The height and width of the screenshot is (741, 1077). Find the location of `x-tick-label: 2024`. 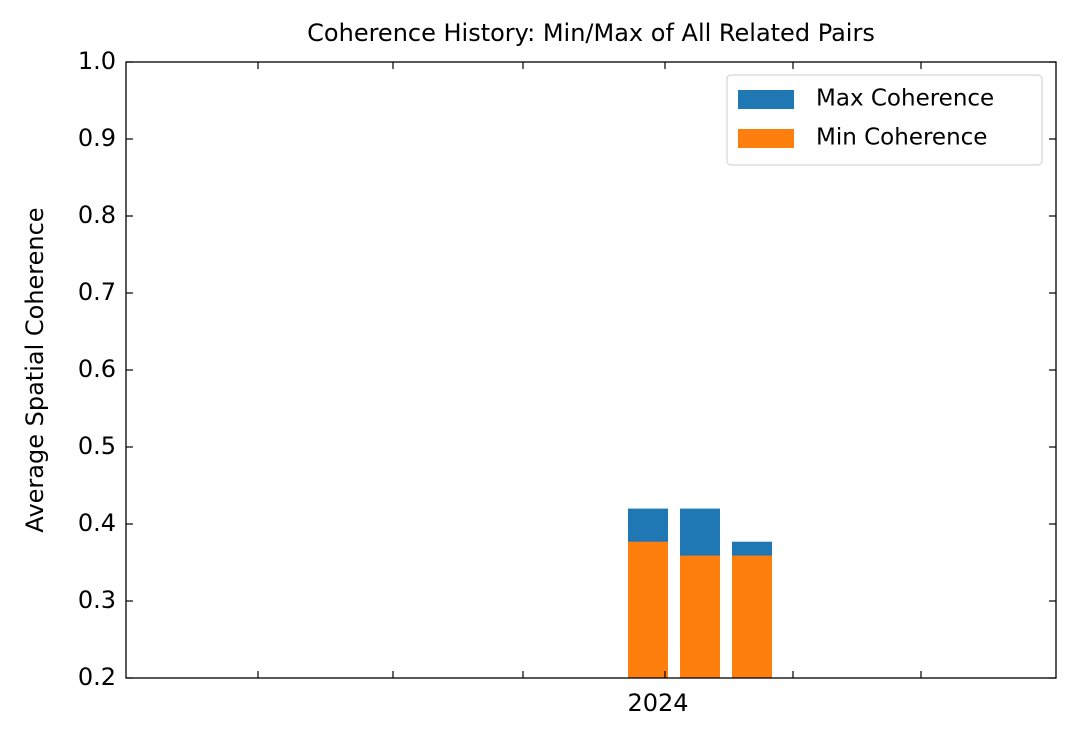

x-tick-label: 2024 is located at coordinates (657, 703).